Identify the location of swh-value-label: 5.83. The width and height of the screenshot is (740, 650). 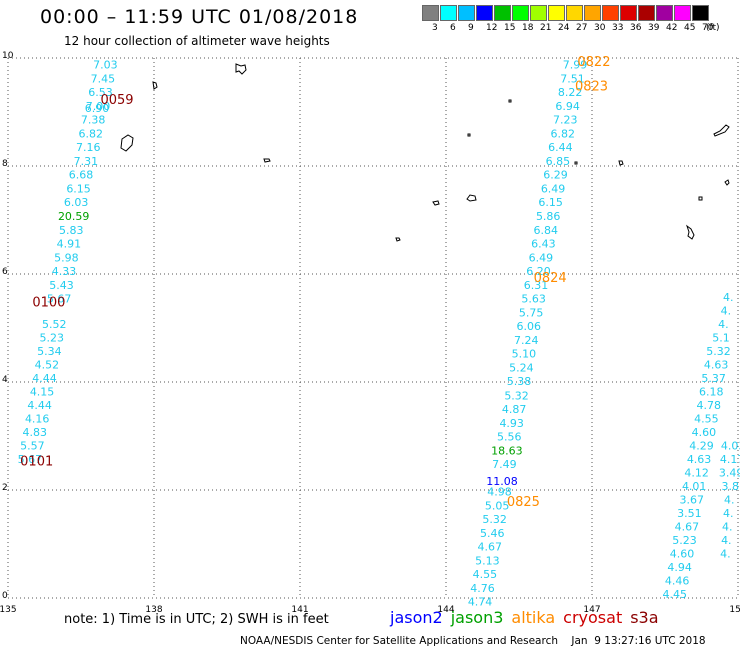
(71, 230).